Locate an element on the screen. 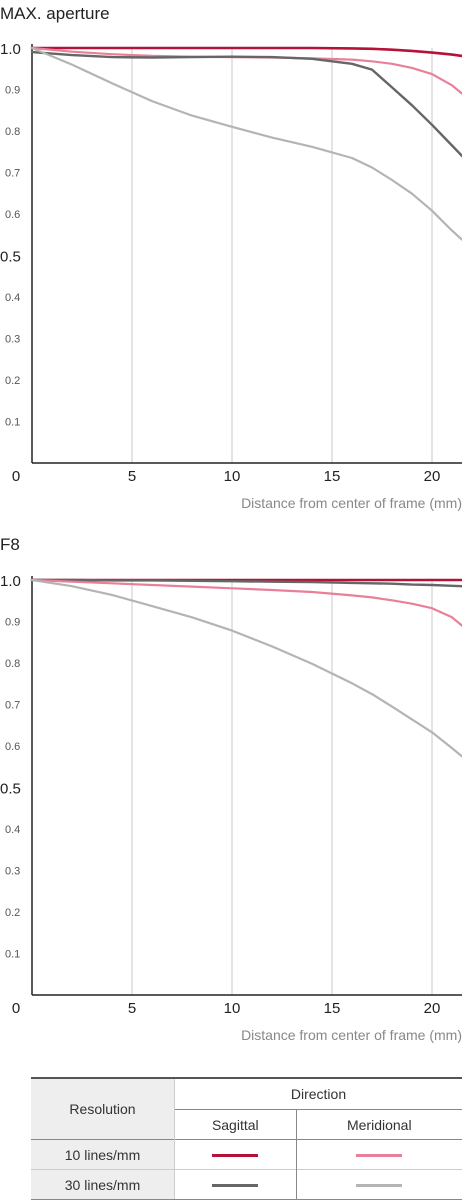  legend-swatch-10-sagittal is located at coordinates (235, 1156).